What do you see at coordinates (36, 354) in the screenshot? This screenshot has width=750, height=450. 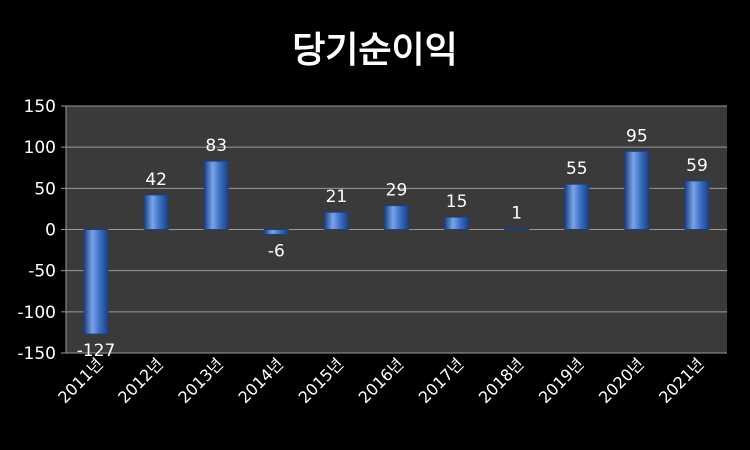 I see `y-tick-label: -150` at bounding box center [36, 354].